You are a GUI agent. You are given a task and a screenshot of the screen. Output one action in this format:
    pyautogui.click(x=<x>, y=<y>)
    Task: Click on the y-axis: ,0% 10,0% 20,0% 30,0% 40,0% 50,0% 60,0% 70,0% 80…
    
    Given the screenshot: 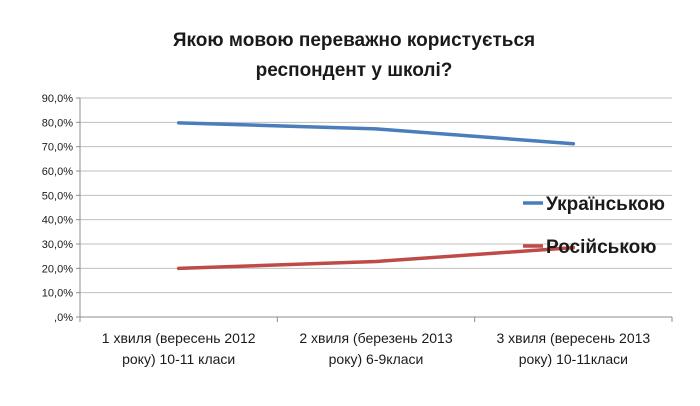 What is the action you would take?
    pyautogui.click(x=61, y=208)
    